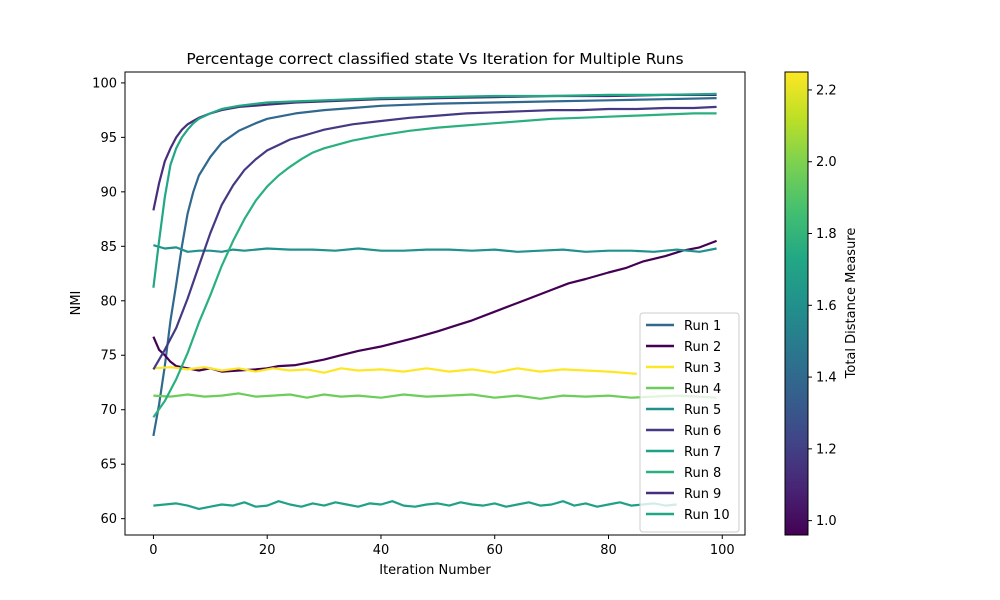  What do you see at coordinates (796, 303) in the screenshot?
I see `colorbar` at bounding box center [796, 303].